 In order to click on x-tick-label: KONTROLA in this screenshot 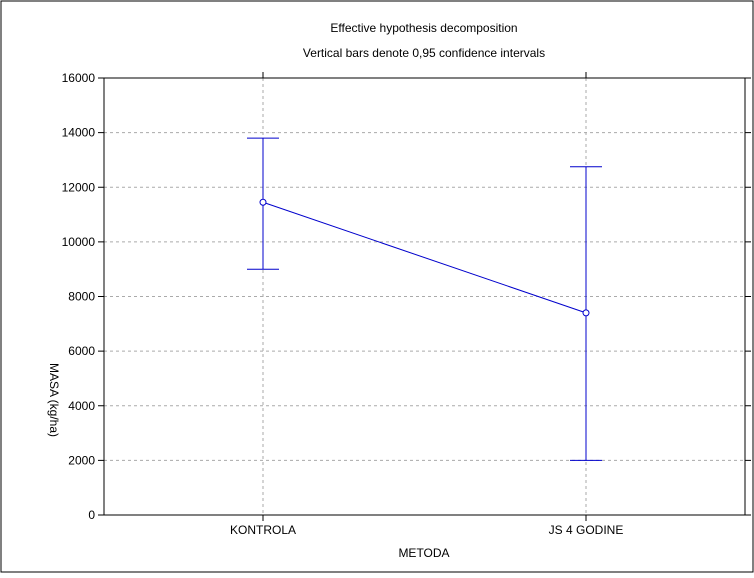, I will do `click(263, 530)`.